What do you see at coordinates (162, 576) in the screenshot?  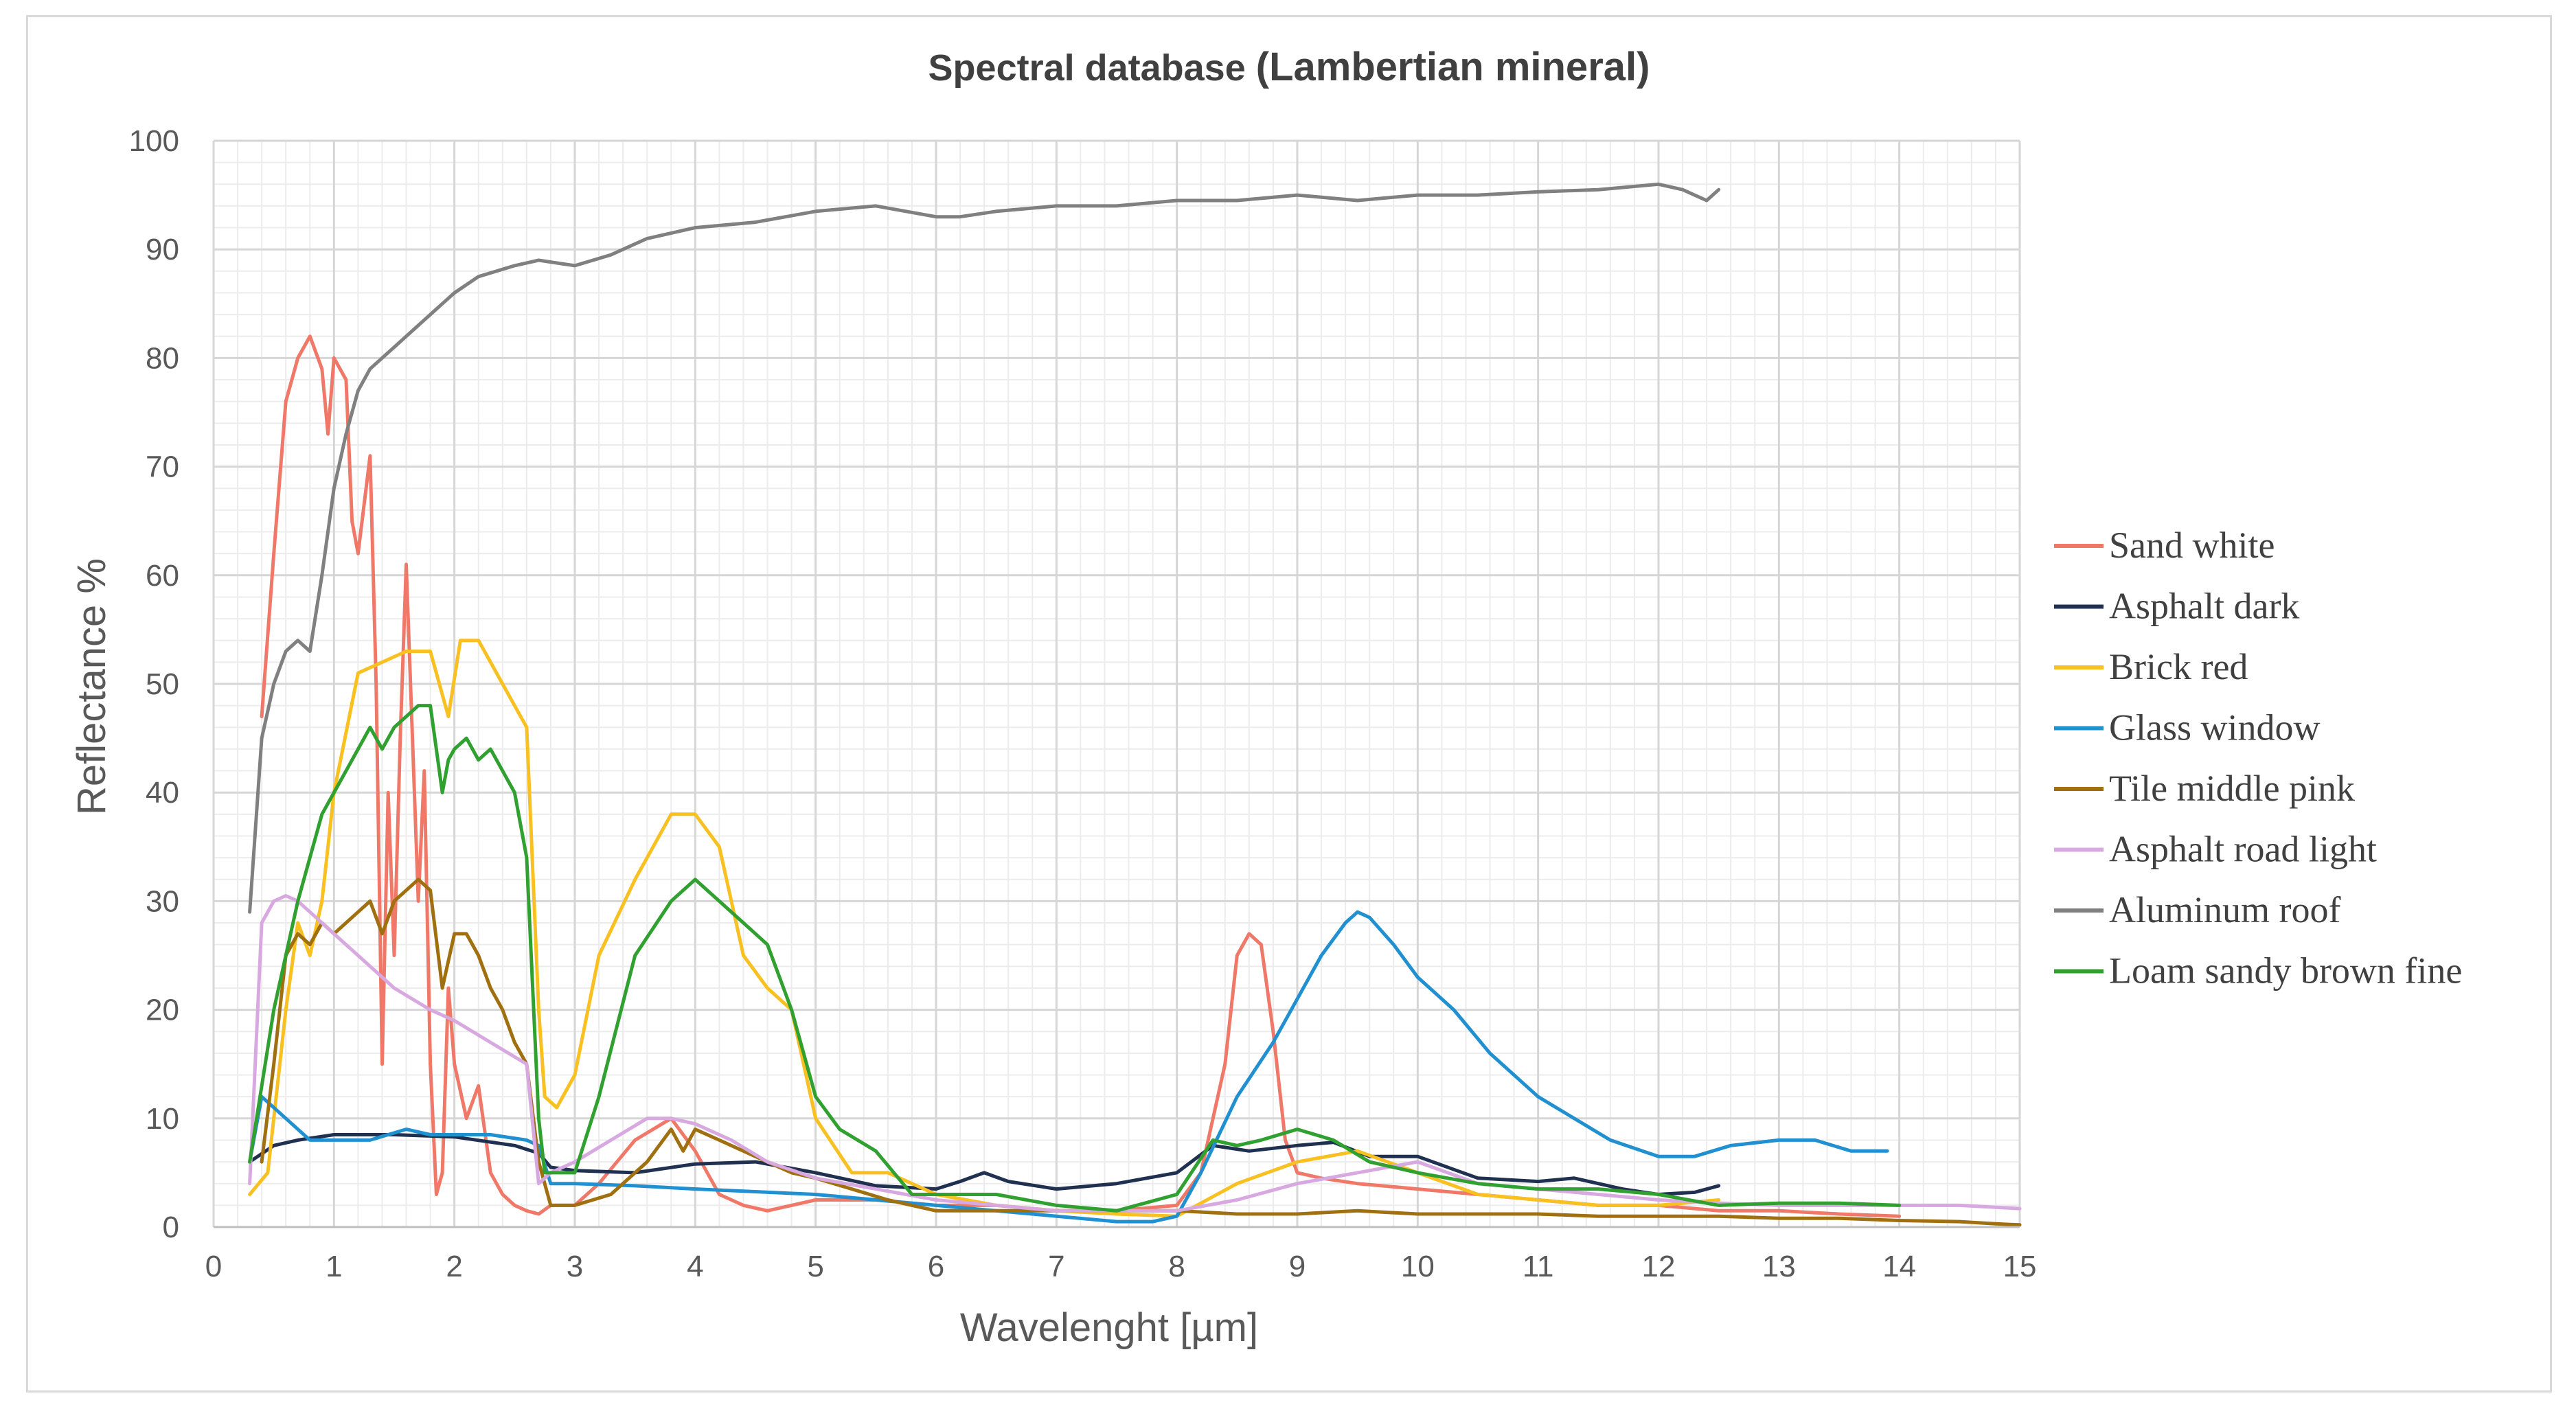 I see `y-tick-label: 60` at bounding box center [162, 576].